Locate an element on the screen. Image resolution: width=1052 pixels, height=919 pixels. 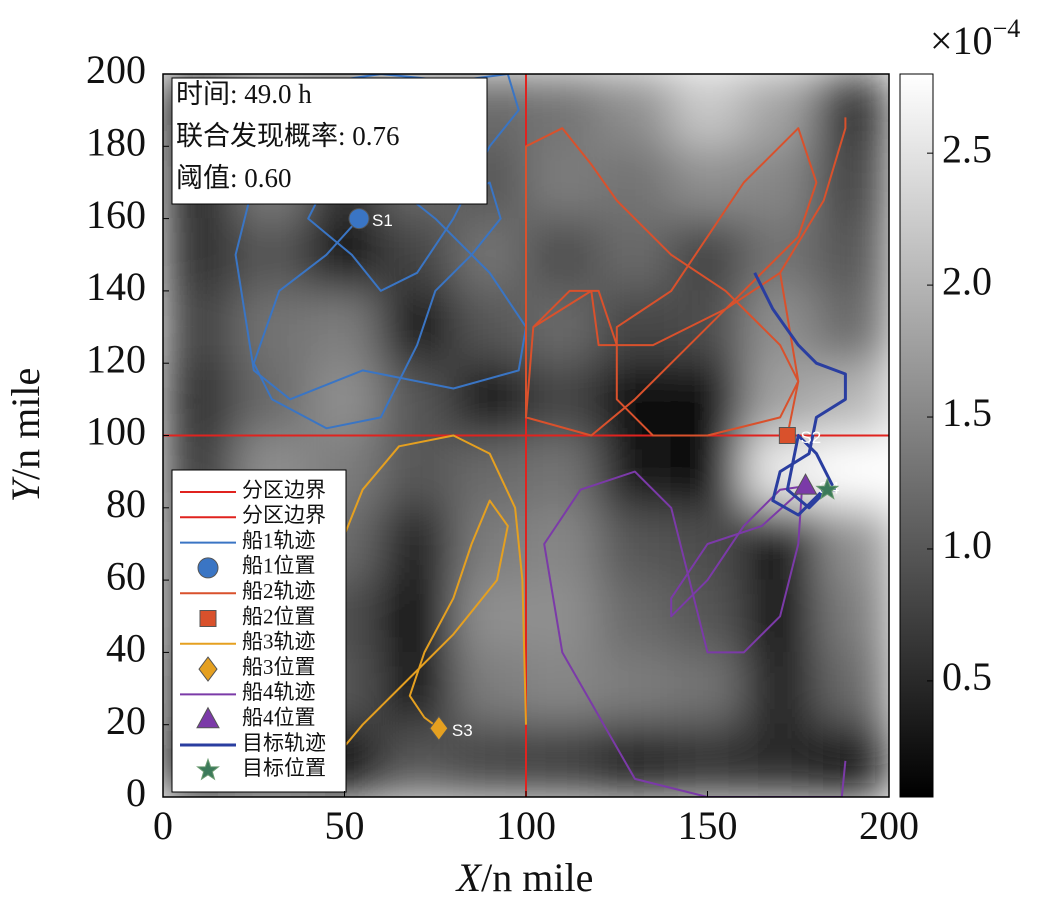
colorbar-tick-label: 2.5 is located at coordinates (967, 148).